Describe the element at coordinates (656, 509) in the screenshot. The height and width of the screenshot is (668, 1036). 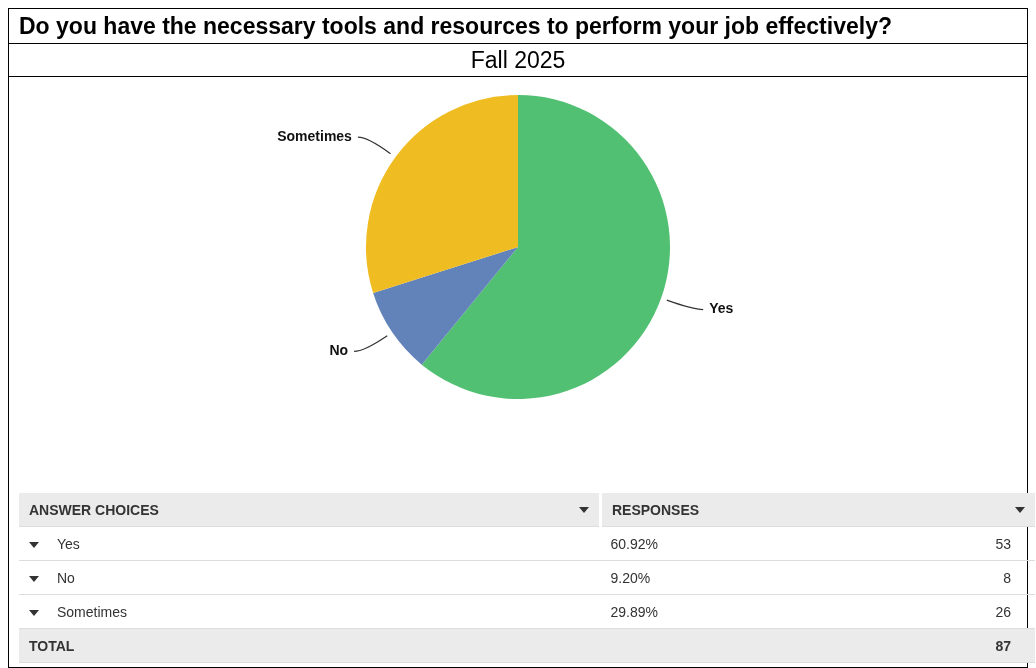
I see `text: RESPONSES` at that location.